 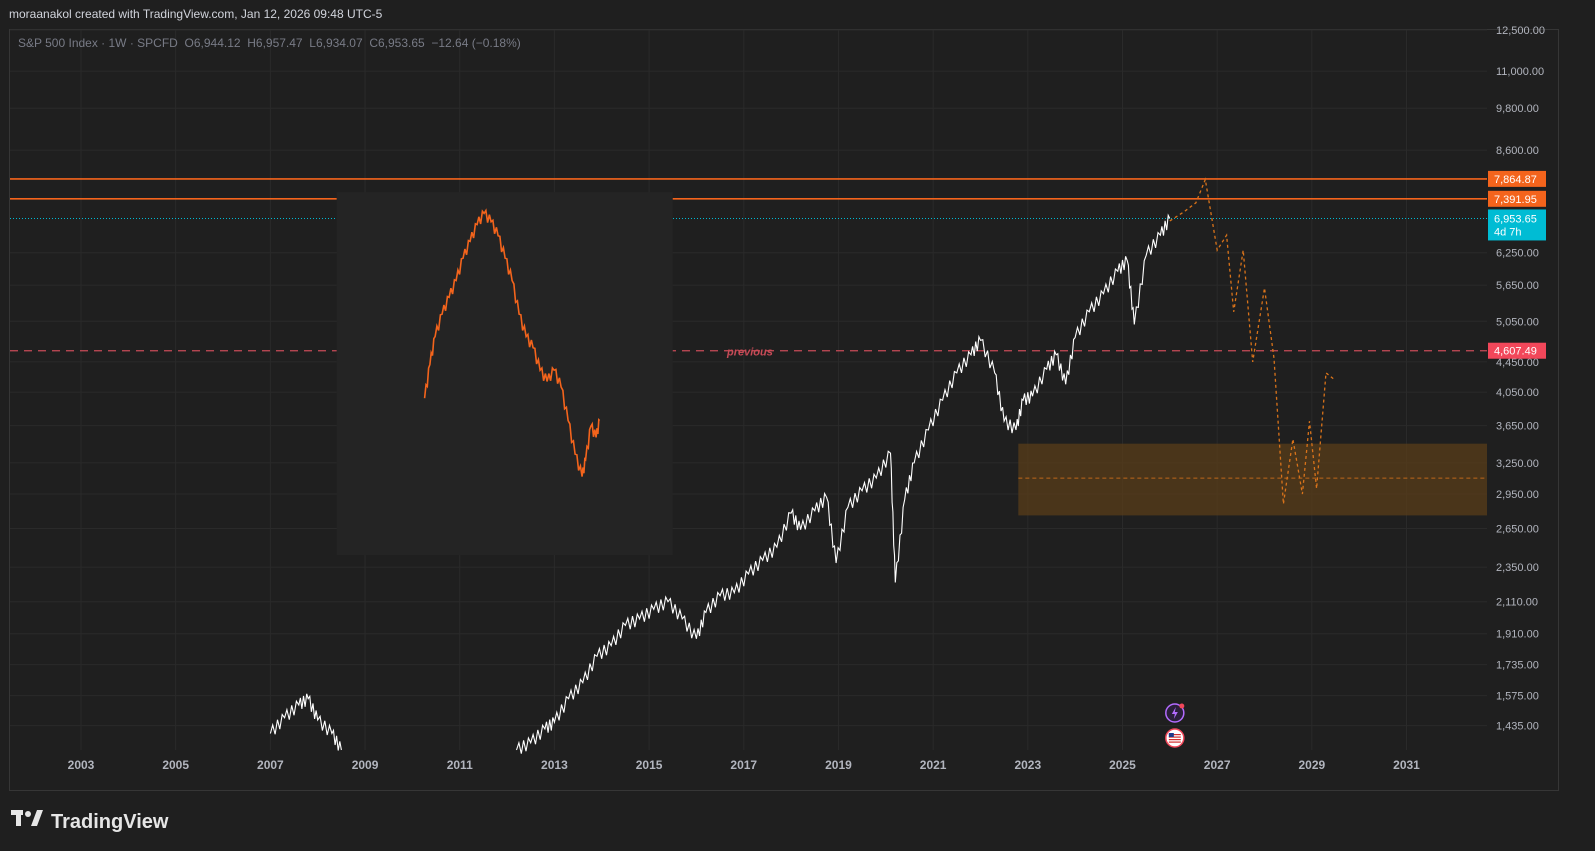 What do you see at coordinates (1520, 72) in the screenshot?
I see `y-tick-label: 11,000.00` at bounding box center [1520, 72].